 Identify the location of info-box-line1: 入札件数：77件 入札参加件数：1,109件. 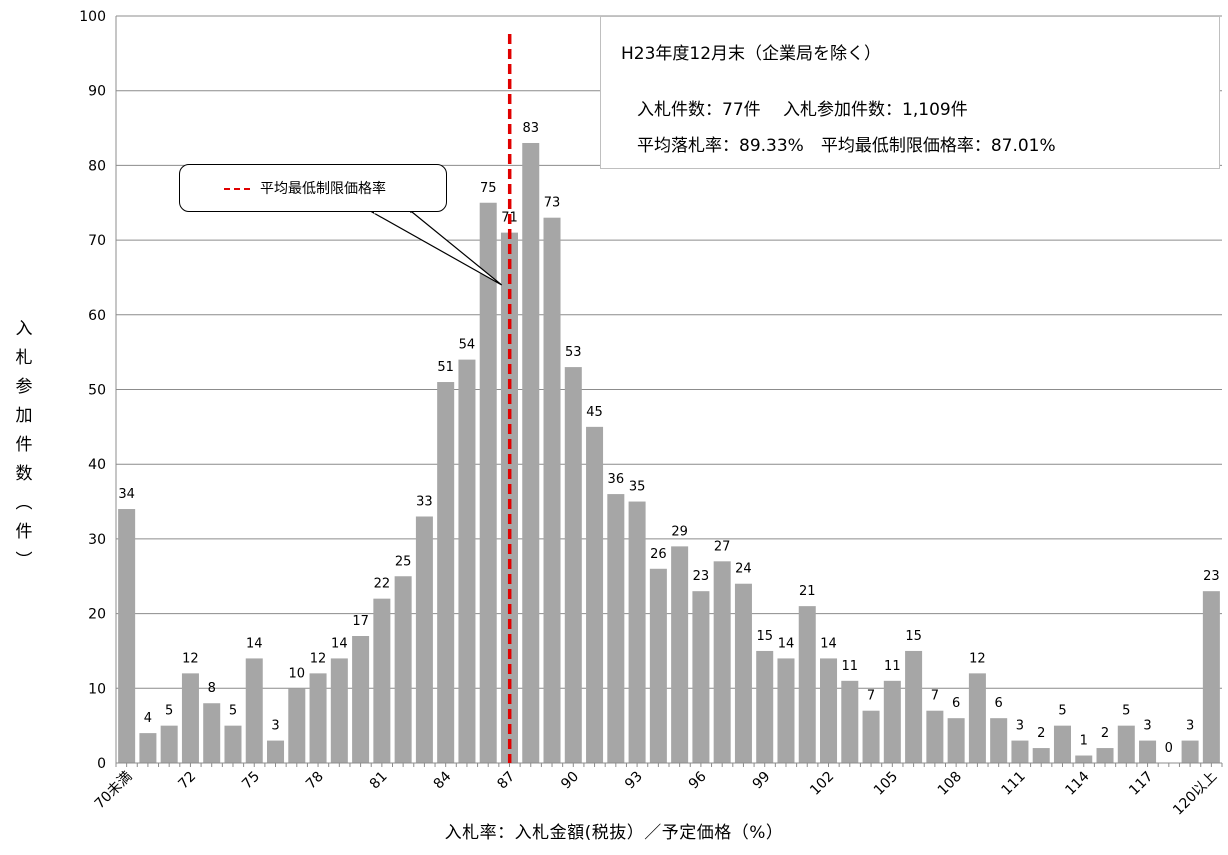
(802, 110).